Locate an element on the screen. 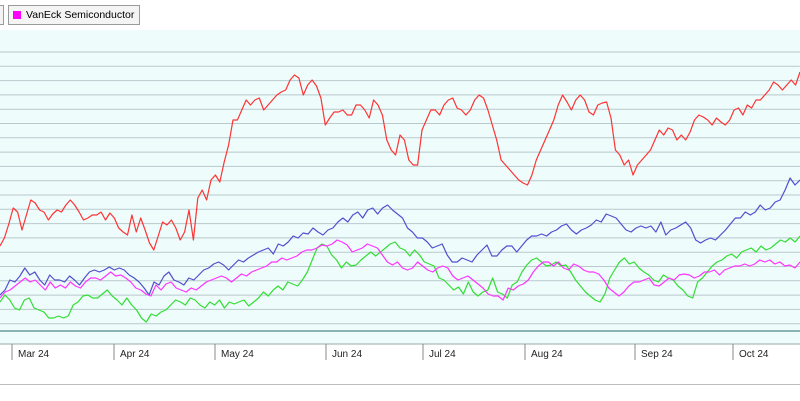 The width and height of the screenshot is (800, 401). legend: VanEck Semiconductor is located at coordinates (70, 15).